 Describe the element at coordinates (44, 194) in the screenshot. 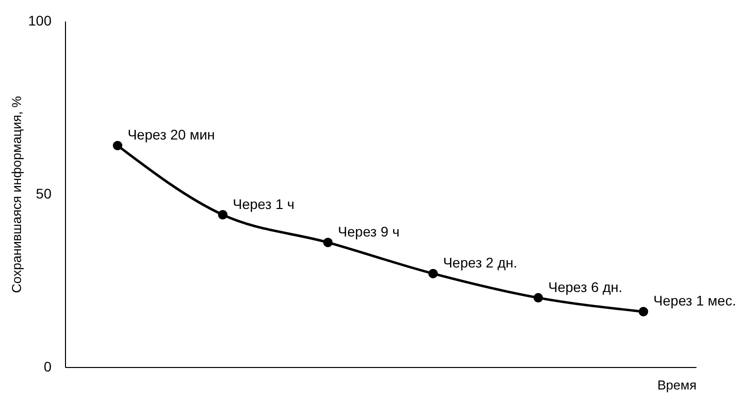

I see `y-tick-label: 50` at that location.